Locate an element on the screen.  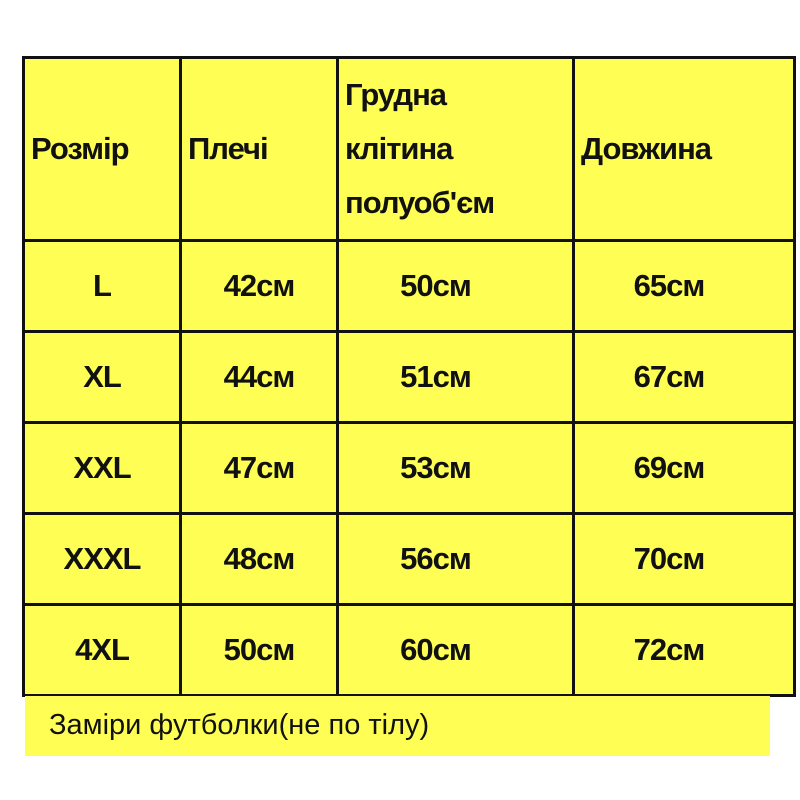
header-chest-line: клітина is located at coordinates (399, 148).